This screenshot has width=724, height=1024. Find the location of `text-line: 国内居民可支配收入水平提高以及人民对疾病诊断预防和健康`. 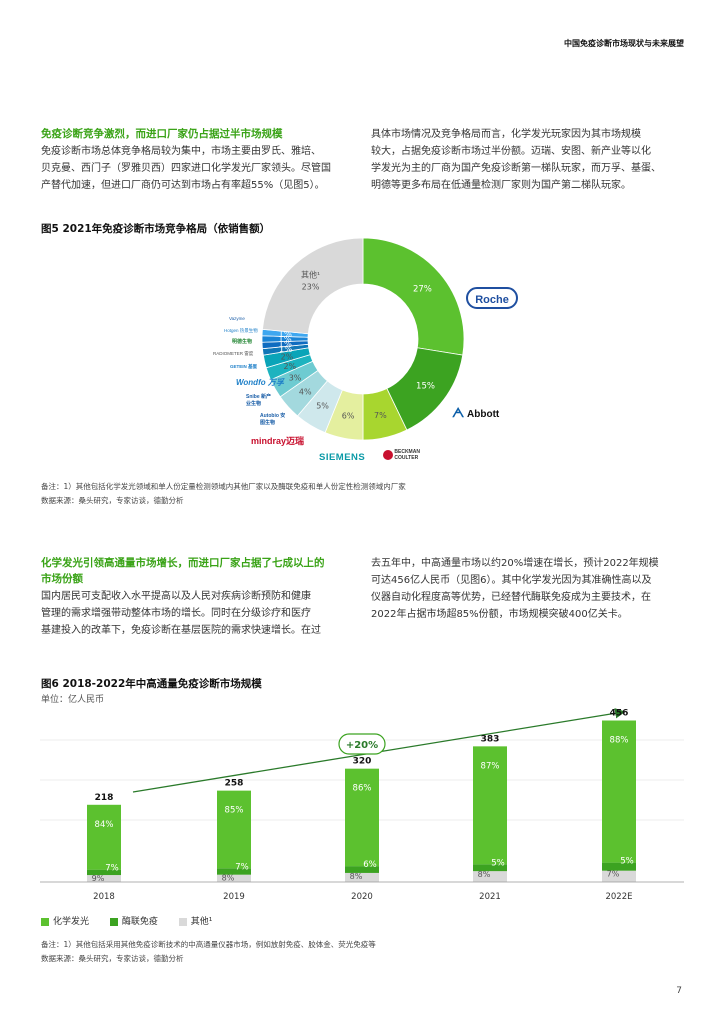

text-line: 国内居民可支配收入水平提高以及人民对疾病诊断预防和健康 is located at coordinates (176, 596).